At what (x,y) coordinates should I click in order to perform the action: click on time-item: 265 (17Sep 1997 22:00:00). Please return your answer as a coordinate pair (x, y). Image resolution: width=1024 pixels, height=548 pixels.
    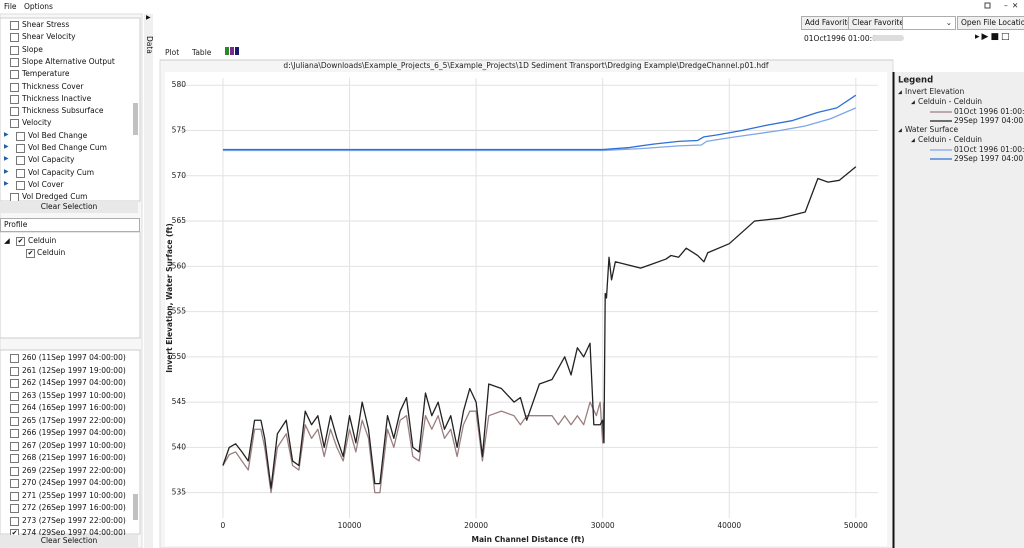
    Looking at the image, I should click on (74, 420).